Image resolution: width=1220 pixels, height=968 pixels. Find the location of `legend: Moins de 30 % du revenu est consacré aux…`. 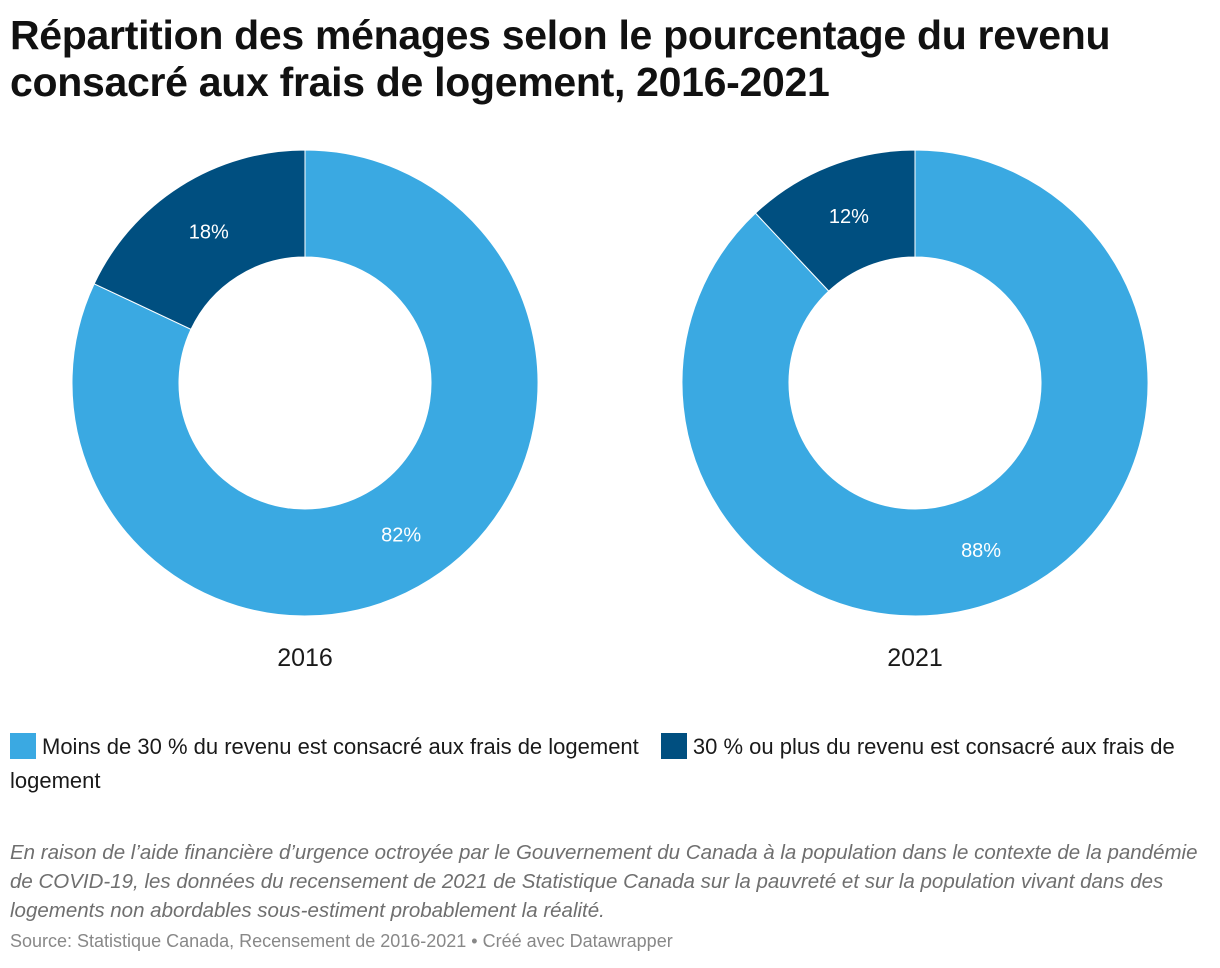

legend: Moins de 30 % du revenu est consacré aux… is located at coordinates (605, 764).